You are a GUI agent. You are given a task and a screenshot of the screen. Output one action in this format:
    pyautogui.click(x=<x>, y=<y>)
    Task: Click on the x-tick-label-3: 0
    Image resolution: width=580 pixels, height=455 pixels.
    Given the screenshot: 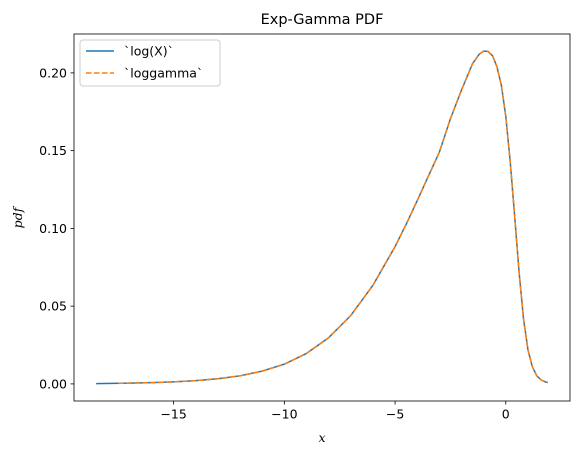 What is the action you would take?
    pyautogui.click(x=506, y=414)
    